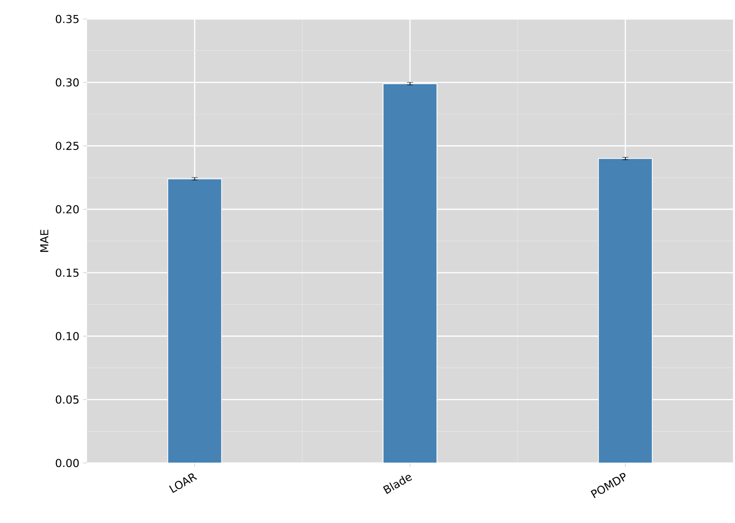  Describe the element at coordinates (44, 241) in the screenshot. I see `y-axis-title: MAE` at that location.